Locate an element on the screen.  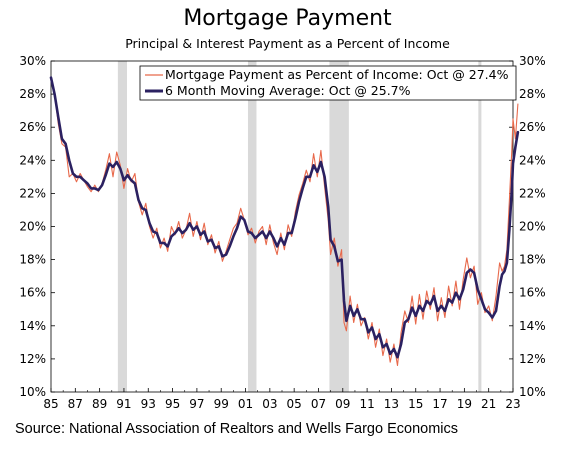
x-tick-label: 91 is located at coordinates (123, 404).